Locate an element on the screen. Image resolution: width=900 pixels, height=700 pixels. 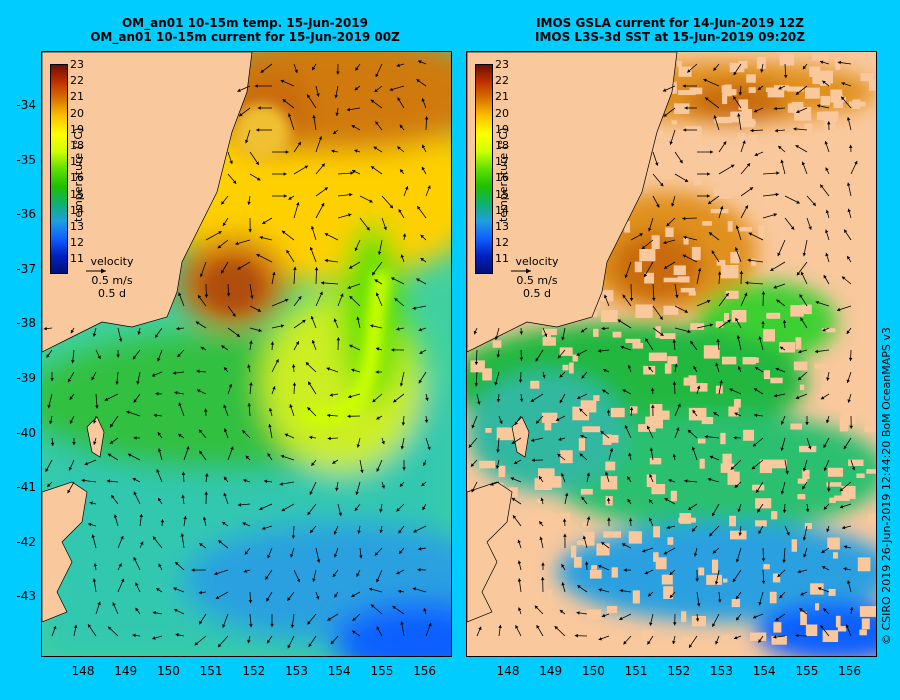
colorbar-tick-14: 14 is located at coordinates (502, 210).